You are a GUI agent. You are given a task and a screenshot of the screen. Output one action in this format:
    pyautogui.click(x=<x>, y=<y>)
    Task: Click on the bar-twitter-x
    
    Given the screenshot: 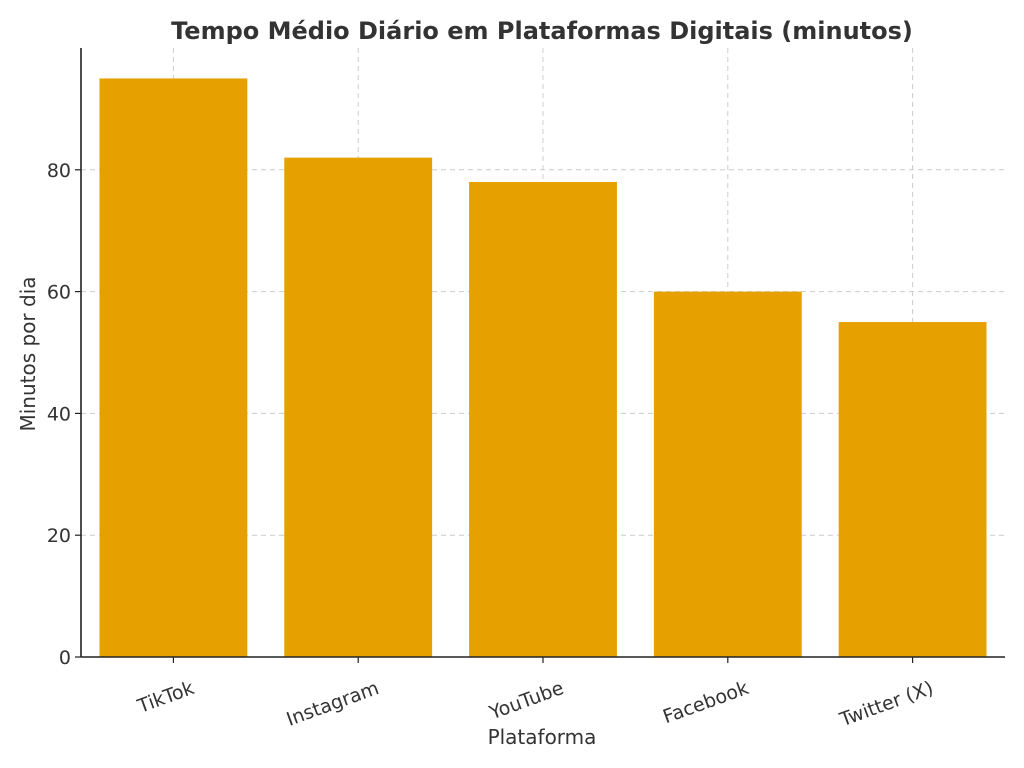 What is the action you would take?
    pyautogui.click(x=912, y=489)
    